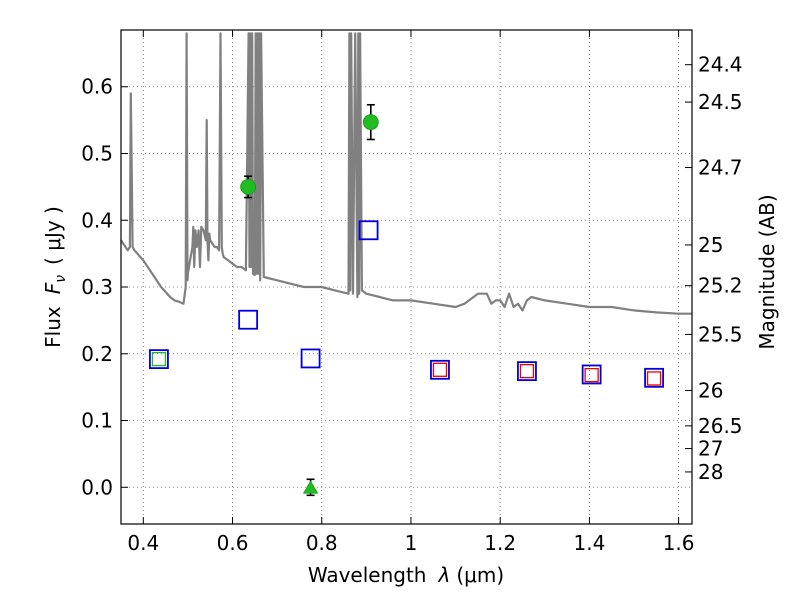 This screenshot has height=600, width=800. What do you see at coordinates (97, 154) in the screenshot?
I see `y-tick-label: 0.5` at bounding box center [97, 154].